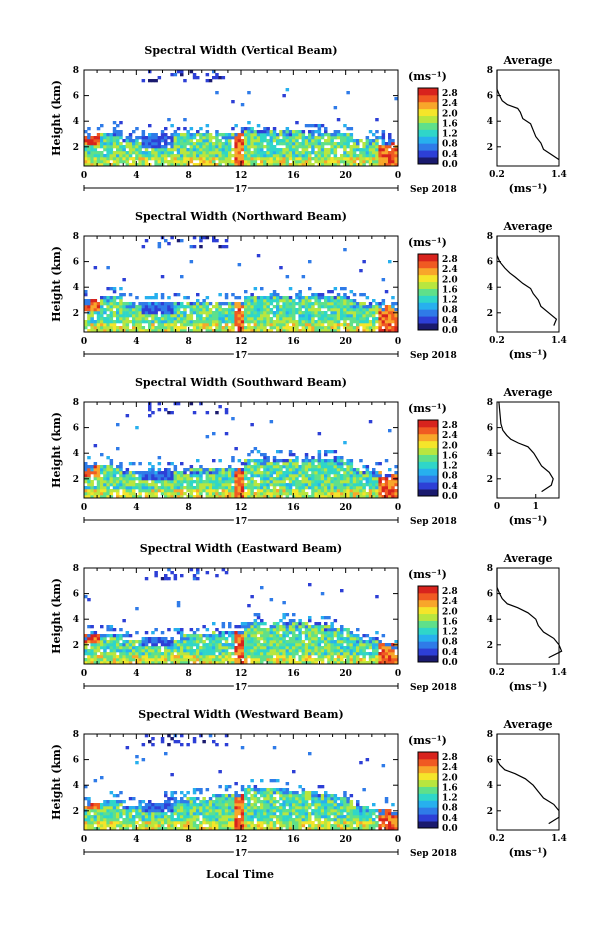 The width and height of the screenshot is (615, 929). Describe the element at coordinates (490, 263) in the screenshot. I see `profile-y-tick-label: 6` at that location.